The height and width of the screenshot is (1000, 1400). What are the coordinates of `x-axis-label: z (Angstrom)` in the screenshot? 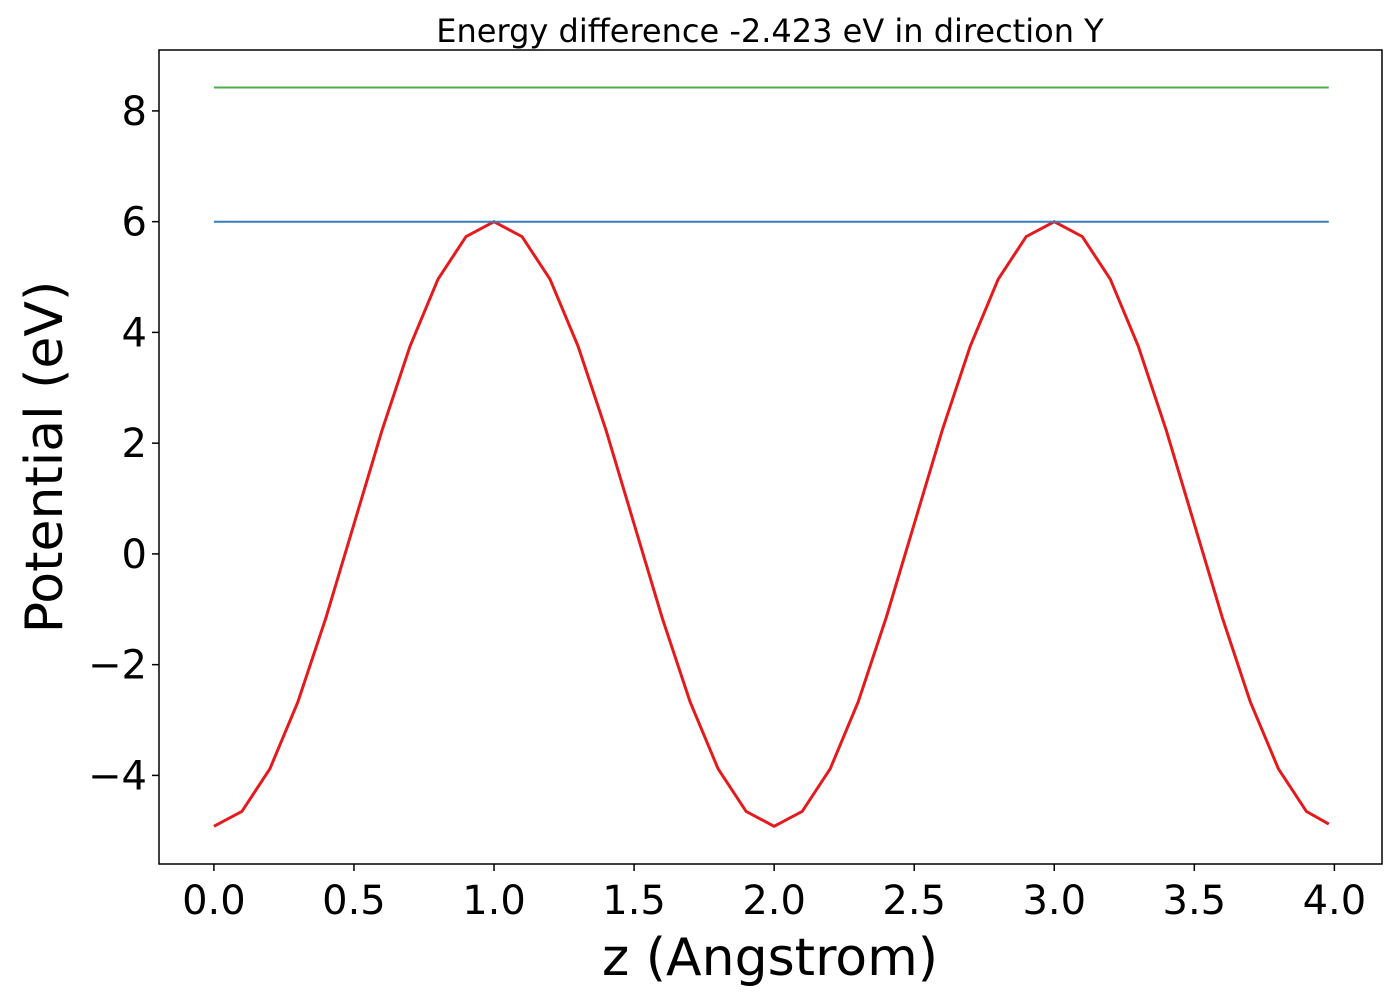 It's located at (770, 958).